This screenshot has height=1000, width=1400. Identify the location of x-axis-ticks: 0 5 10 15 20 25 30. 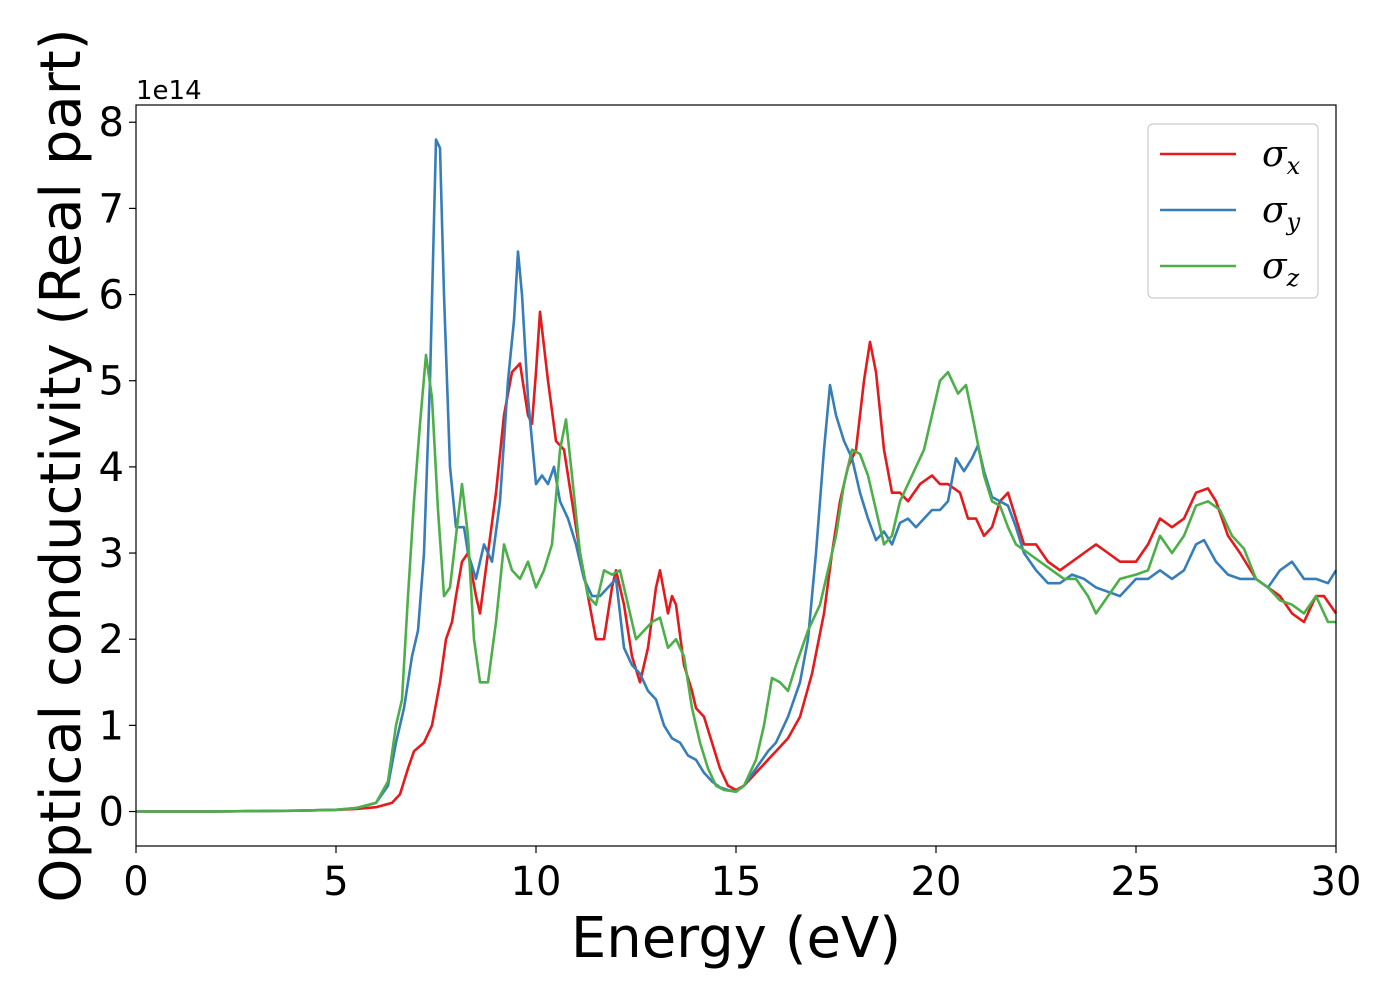
(742, 875).